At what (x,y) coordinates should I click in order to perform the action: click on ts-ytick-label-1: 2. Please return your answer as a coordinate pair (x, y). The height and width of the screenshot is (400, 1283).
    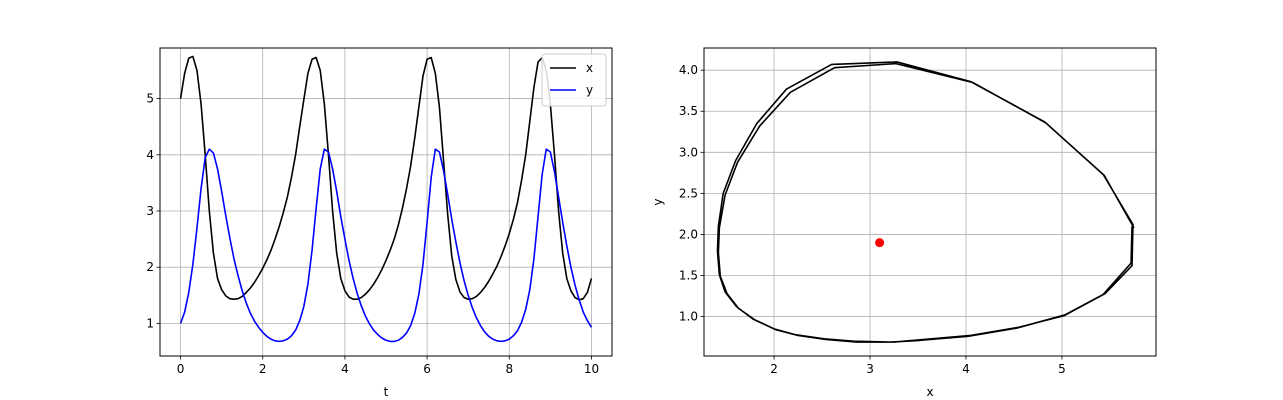
    Looking at the image, I should click on (150, 267).